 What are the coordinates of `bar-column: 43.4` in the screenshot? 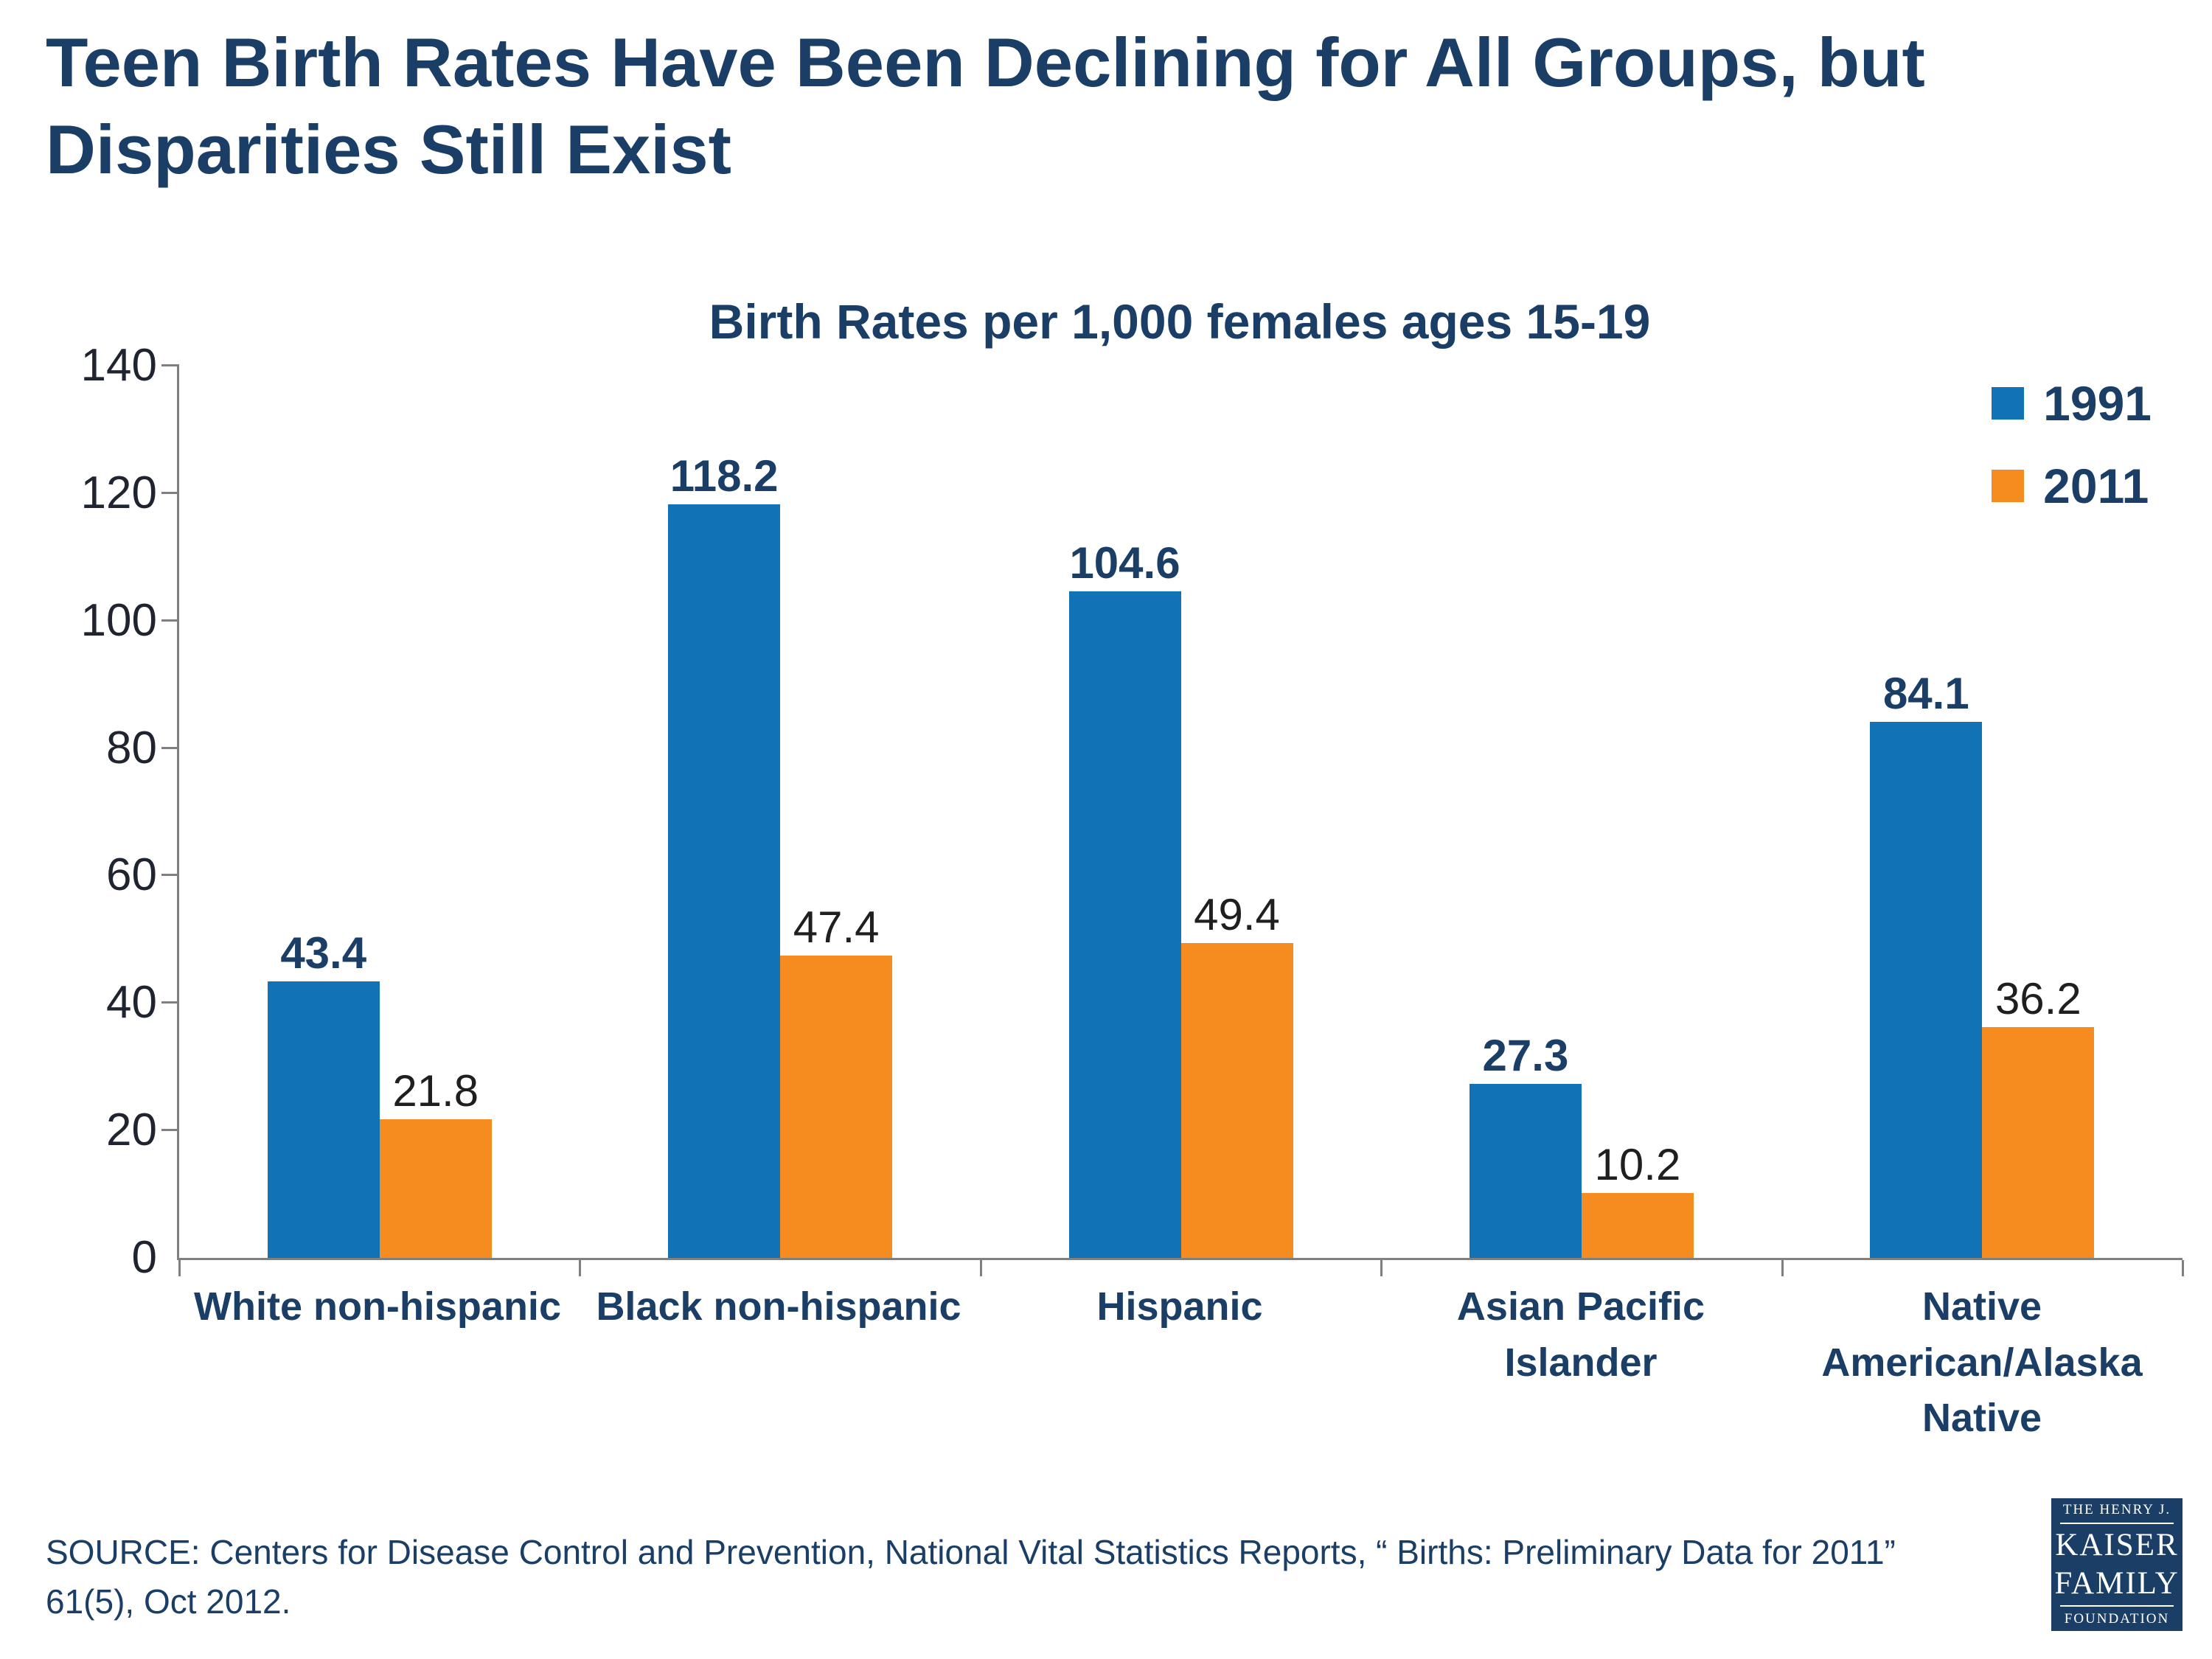 It's located at (323, 1093).